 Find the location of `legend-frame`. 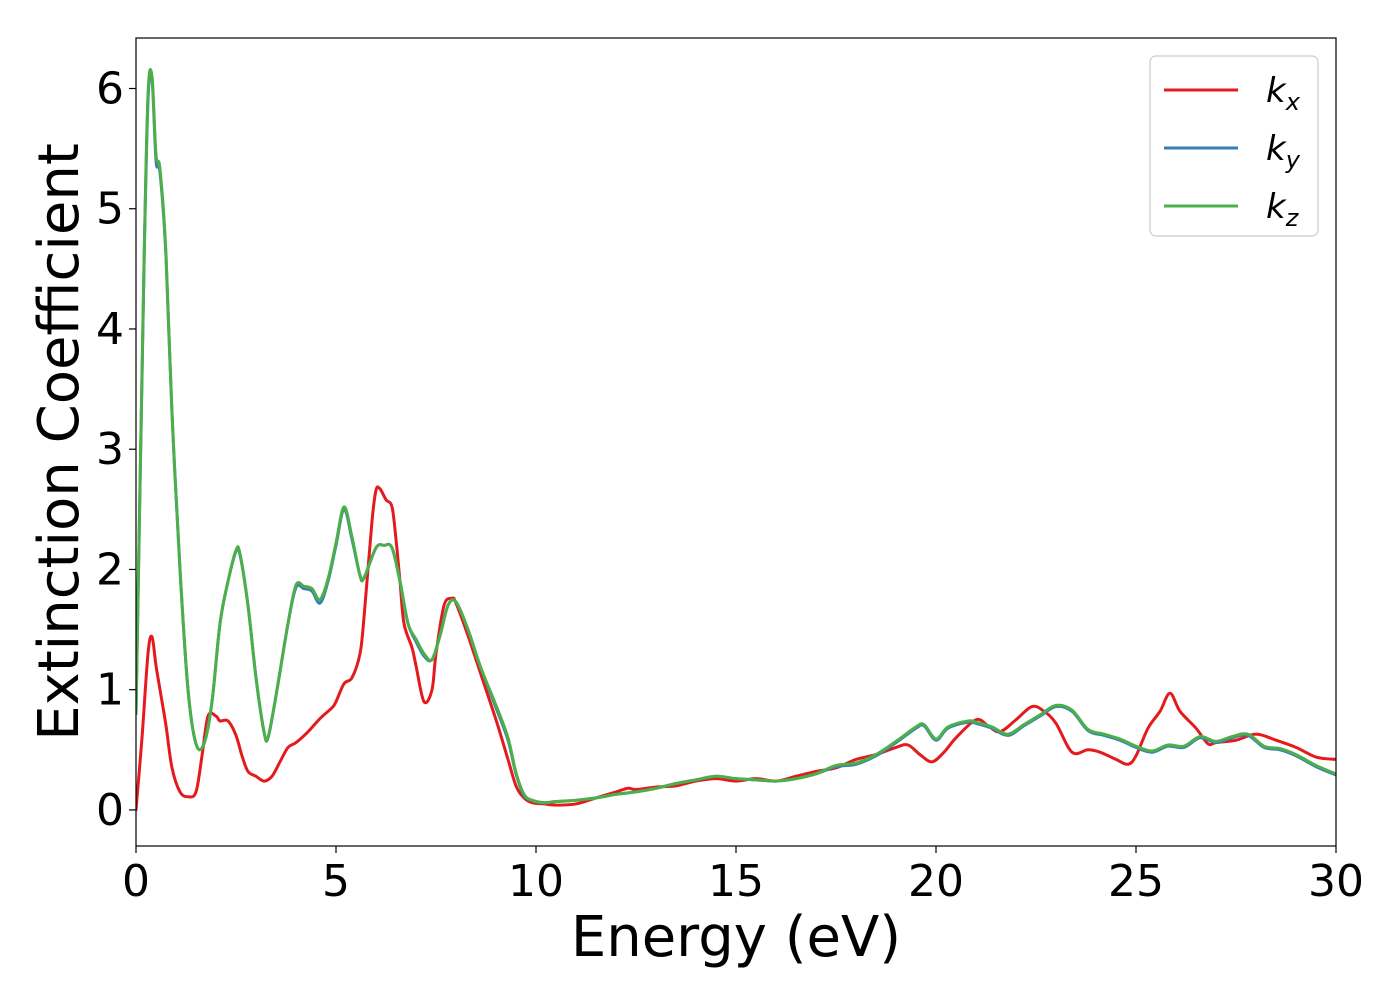

legend-frame is located at coordinates (1234, 146).